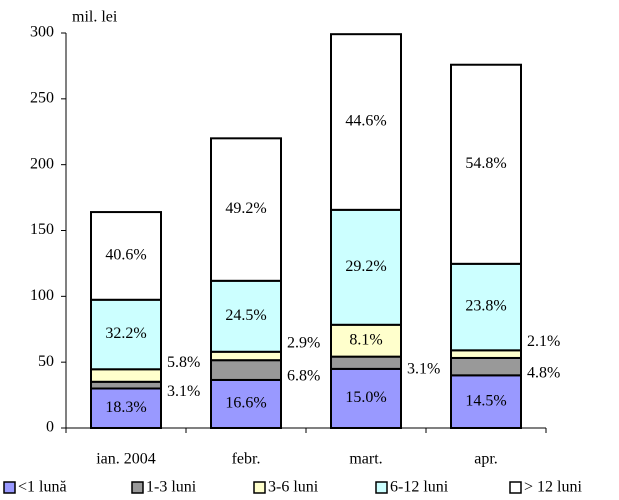 The height and width of the screenshot is (500, 619). Describe the element at coordinates (183, 362) in the screenshot. I see `data-label: 5.8%` at that location.